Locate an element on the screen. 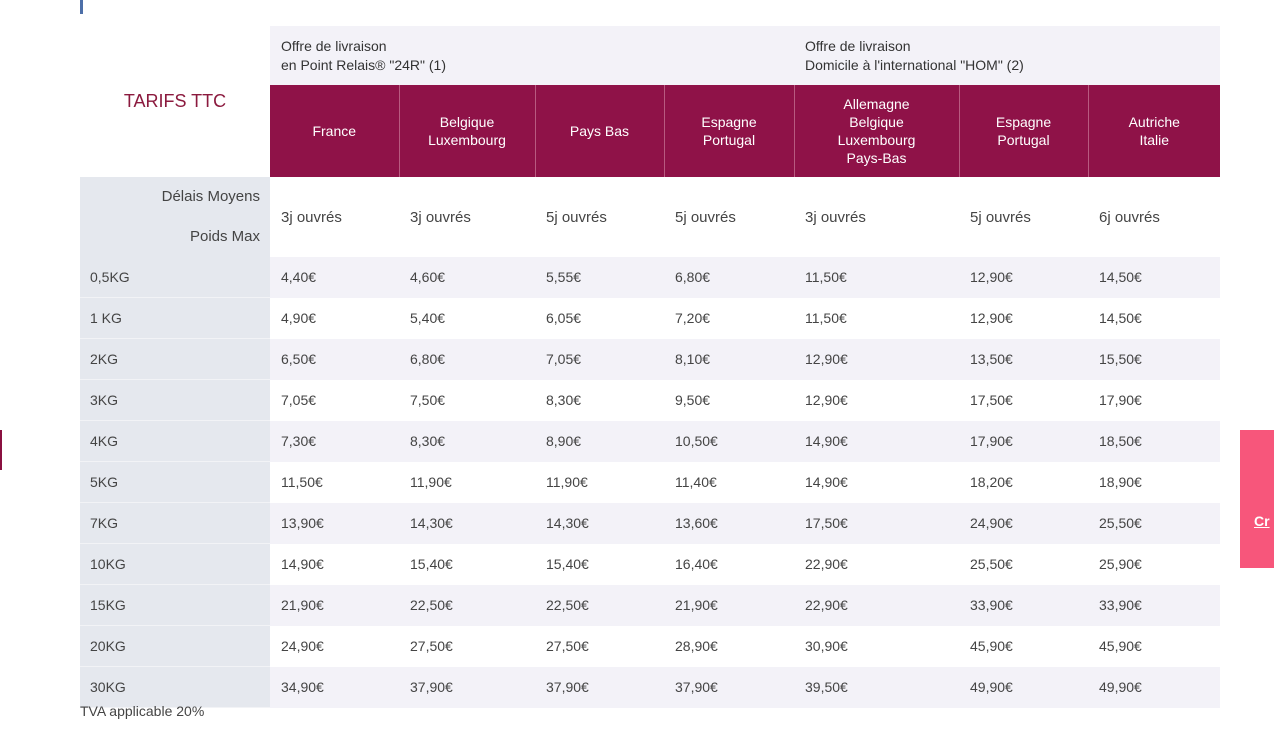 This screenshot has height=737, width=1274. destination-name: Pays-Bas is located at coordinates (876, 158).